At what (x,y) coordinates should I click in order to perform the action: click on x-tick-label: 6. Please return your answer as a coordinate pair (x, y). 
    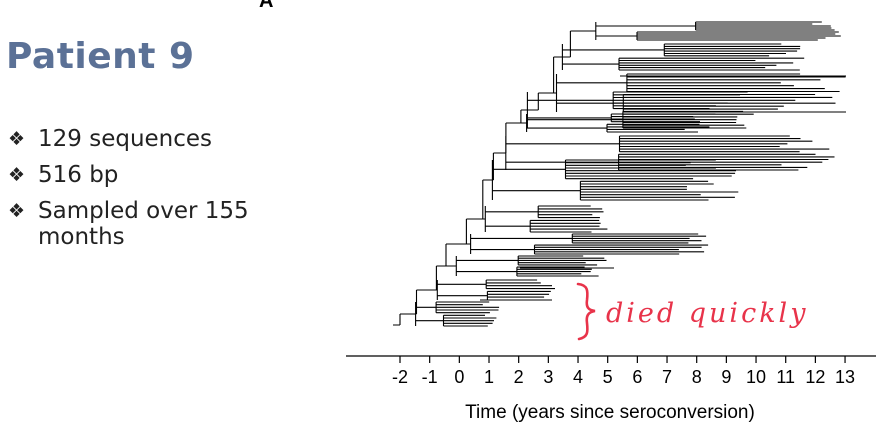
    Looking at the image, I should click on (637, 377).